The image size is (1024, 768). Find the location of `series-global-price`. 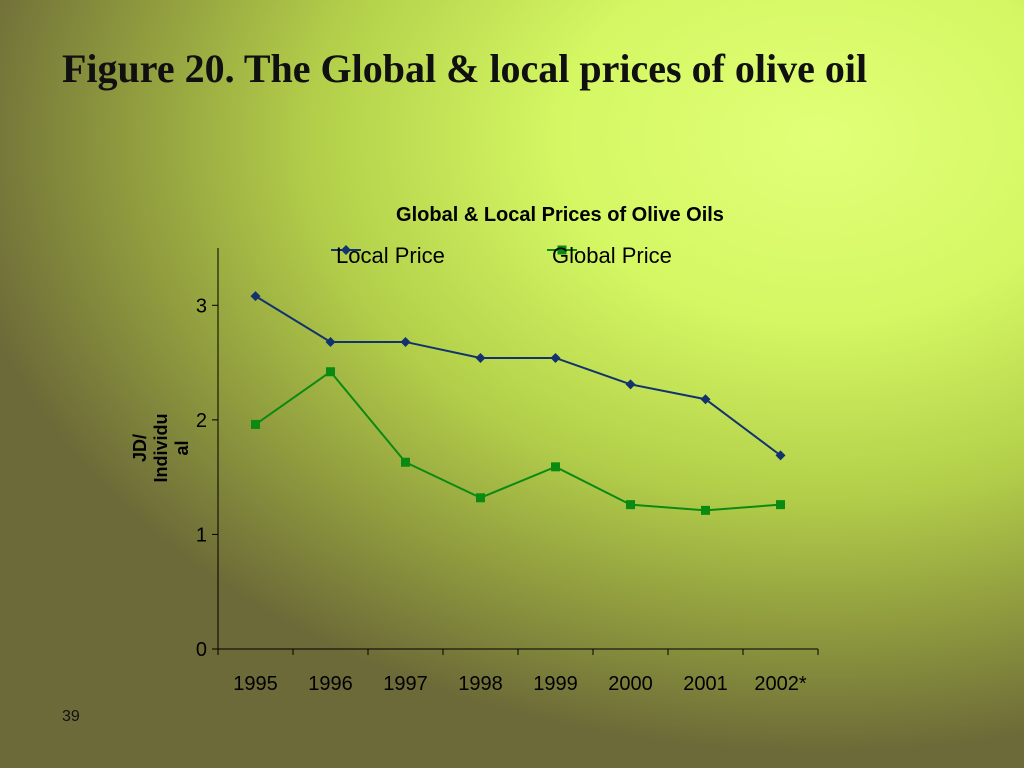

series-global-price is located at coordinates (518, 441).